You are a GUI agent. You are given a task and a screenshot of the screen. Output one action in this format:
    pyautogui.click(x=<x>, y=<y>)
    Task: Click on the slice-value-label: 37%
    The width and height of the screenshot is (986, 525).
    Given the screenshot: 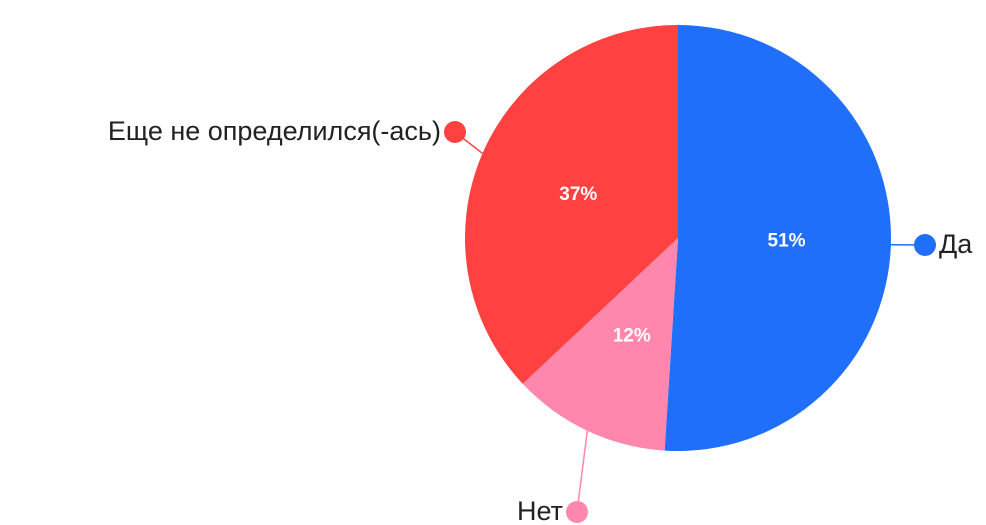 What is the action you would take?
    pyautogui.click(x=578, y=194)
    